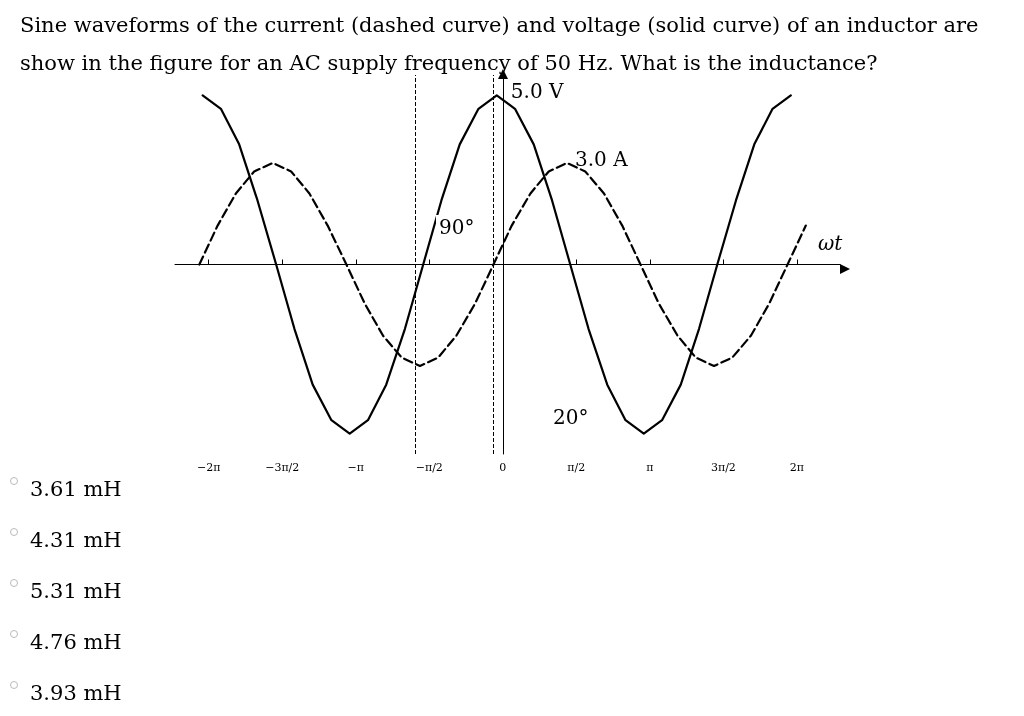 Image resolution: width=1024 pixels, height=716 pixels. I want to click on x-tick-label: 0, so click(503, 467).